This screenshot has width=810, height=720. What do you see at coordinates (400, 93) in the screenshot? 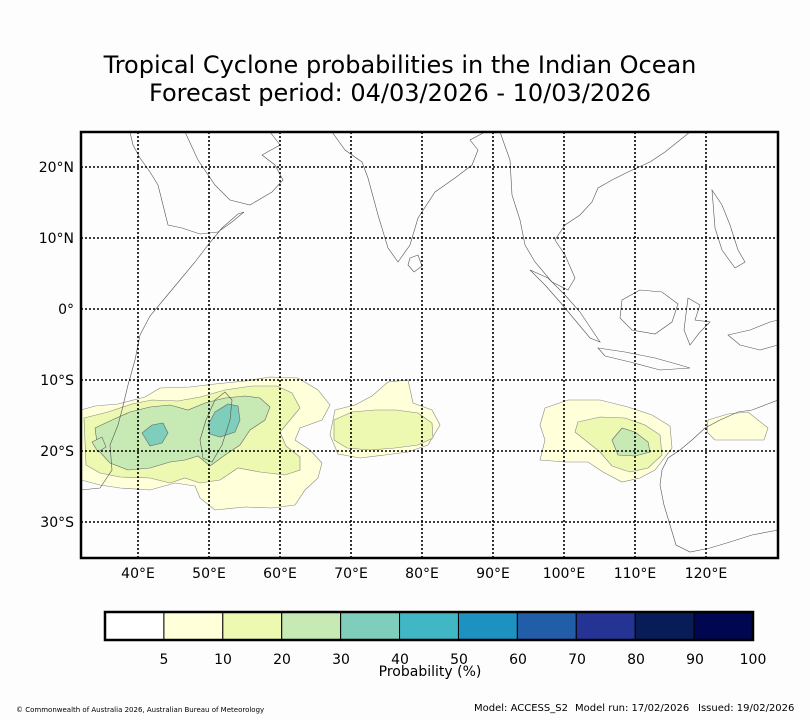
I see `title-line-2: Forecast period: 04/03/2026 - 10/03/2026` at bounding box center [400, 93].